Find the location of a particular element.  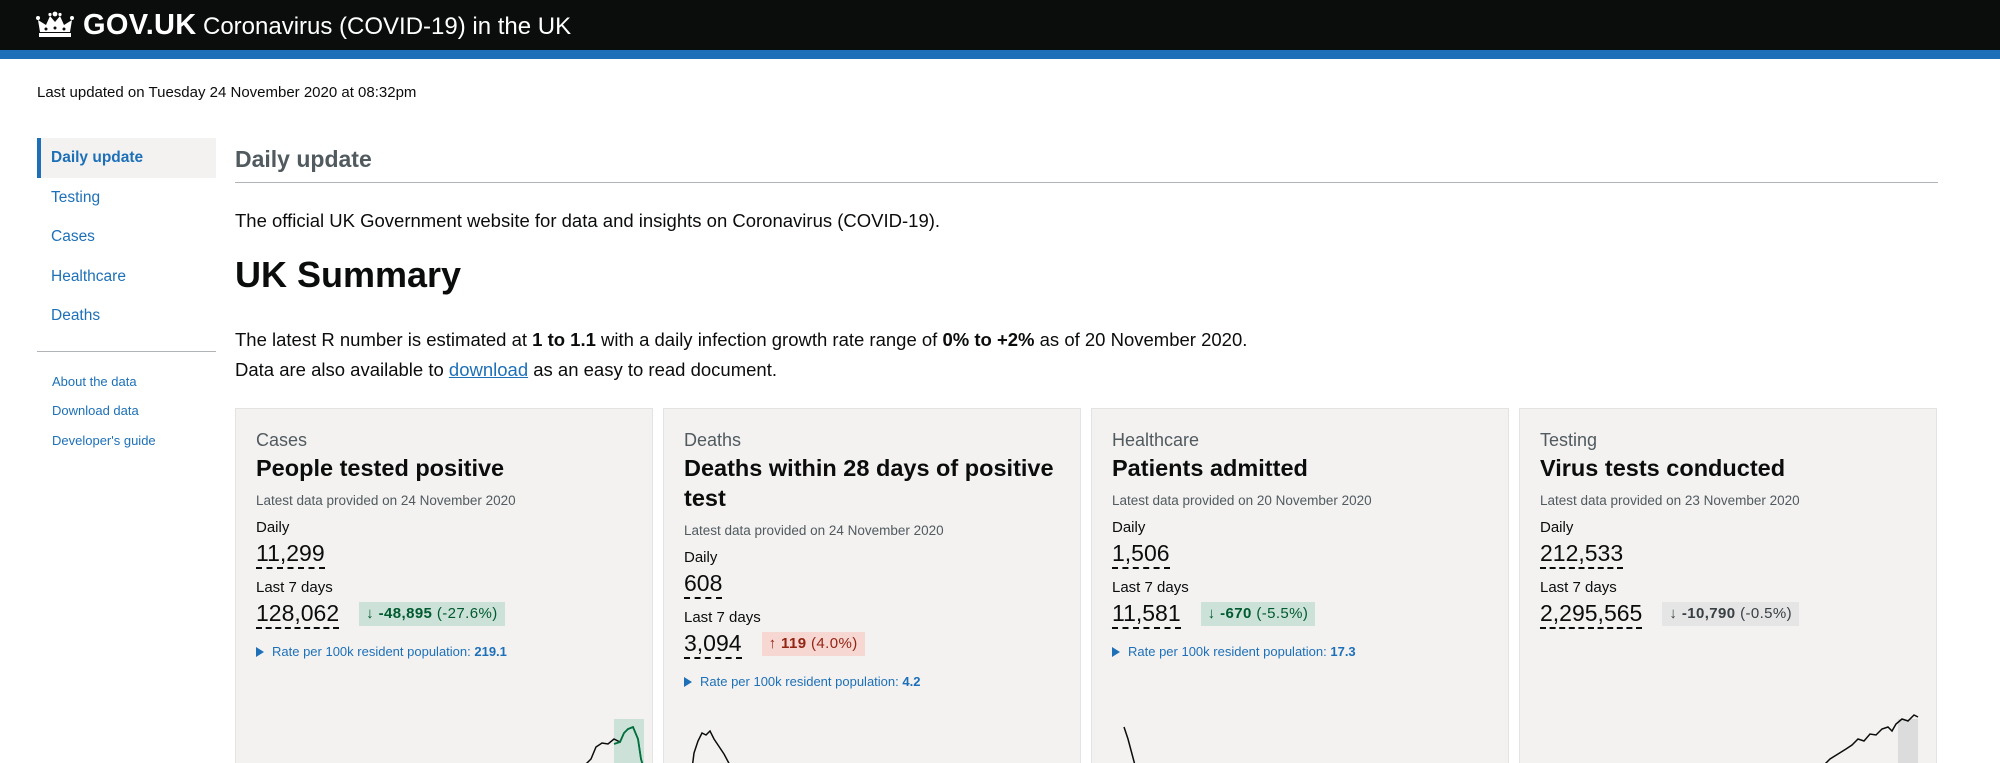

change-badge: ↓ -48,895 (-27.6%) is located at coordinates (432, 614).